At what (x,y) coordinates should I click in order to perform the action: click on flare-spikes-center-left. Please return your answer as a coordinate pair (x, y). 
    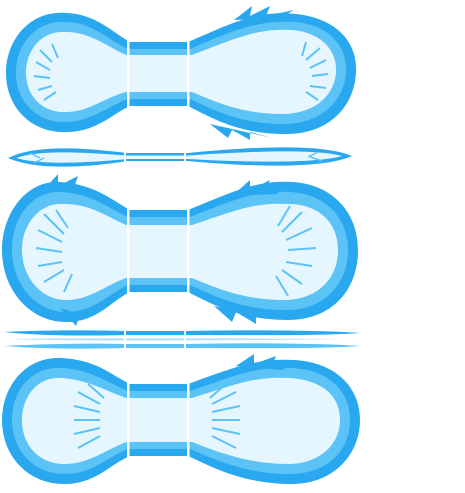
    Looking at the image, I should click on (89, 416).